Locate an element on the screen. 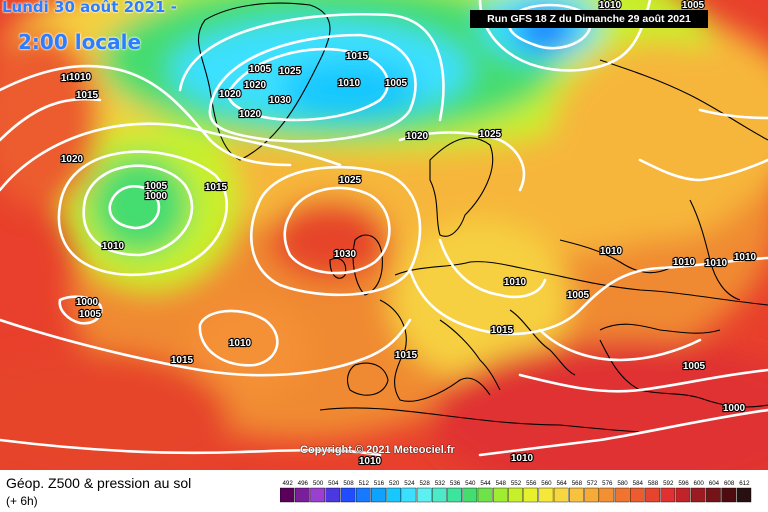 The width and height of the screenshot is (768, 512). scale-tick-label: 576 is located at coordinates (607, 483).